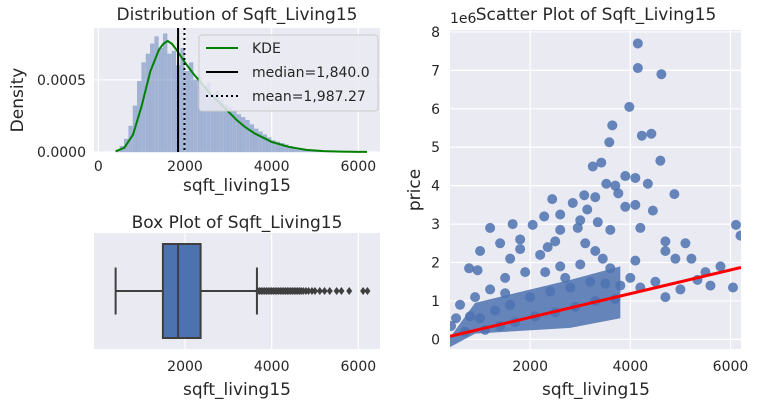 The image size is (757, 407). What do you see at coordinates (596, 390) in the screenshot?
I see `scatter-x-label: sqft_living15` at bounding box center [596, 390].